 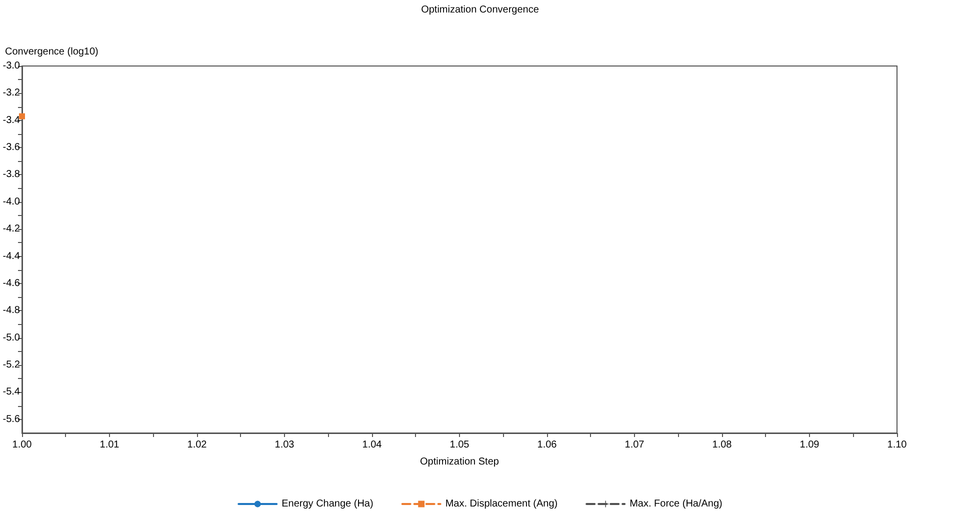 I want to click on y-tick-label: -3.4, so click(x=11, y=120).